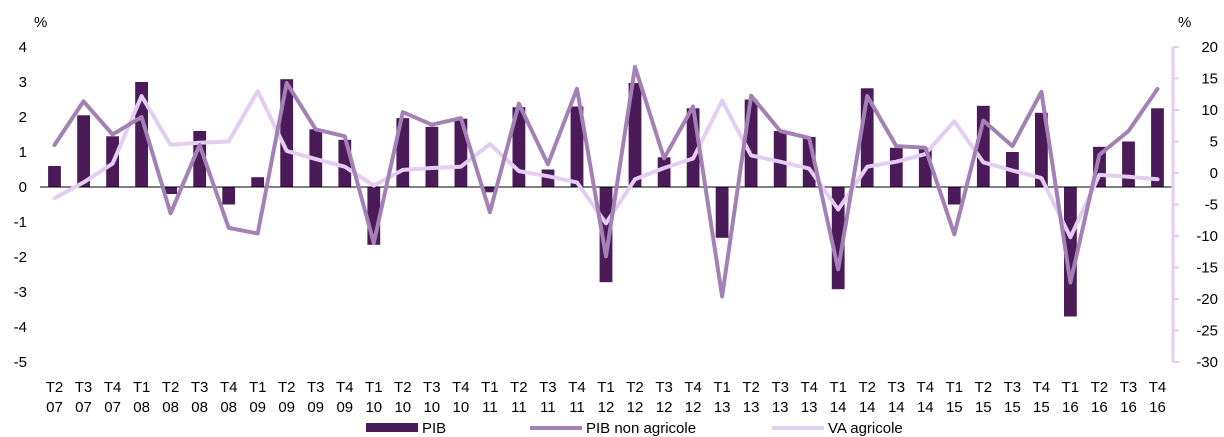 This screenshot has height=437, width=1224. I want to click on right-axis-unit: %, so click(1184, 22).